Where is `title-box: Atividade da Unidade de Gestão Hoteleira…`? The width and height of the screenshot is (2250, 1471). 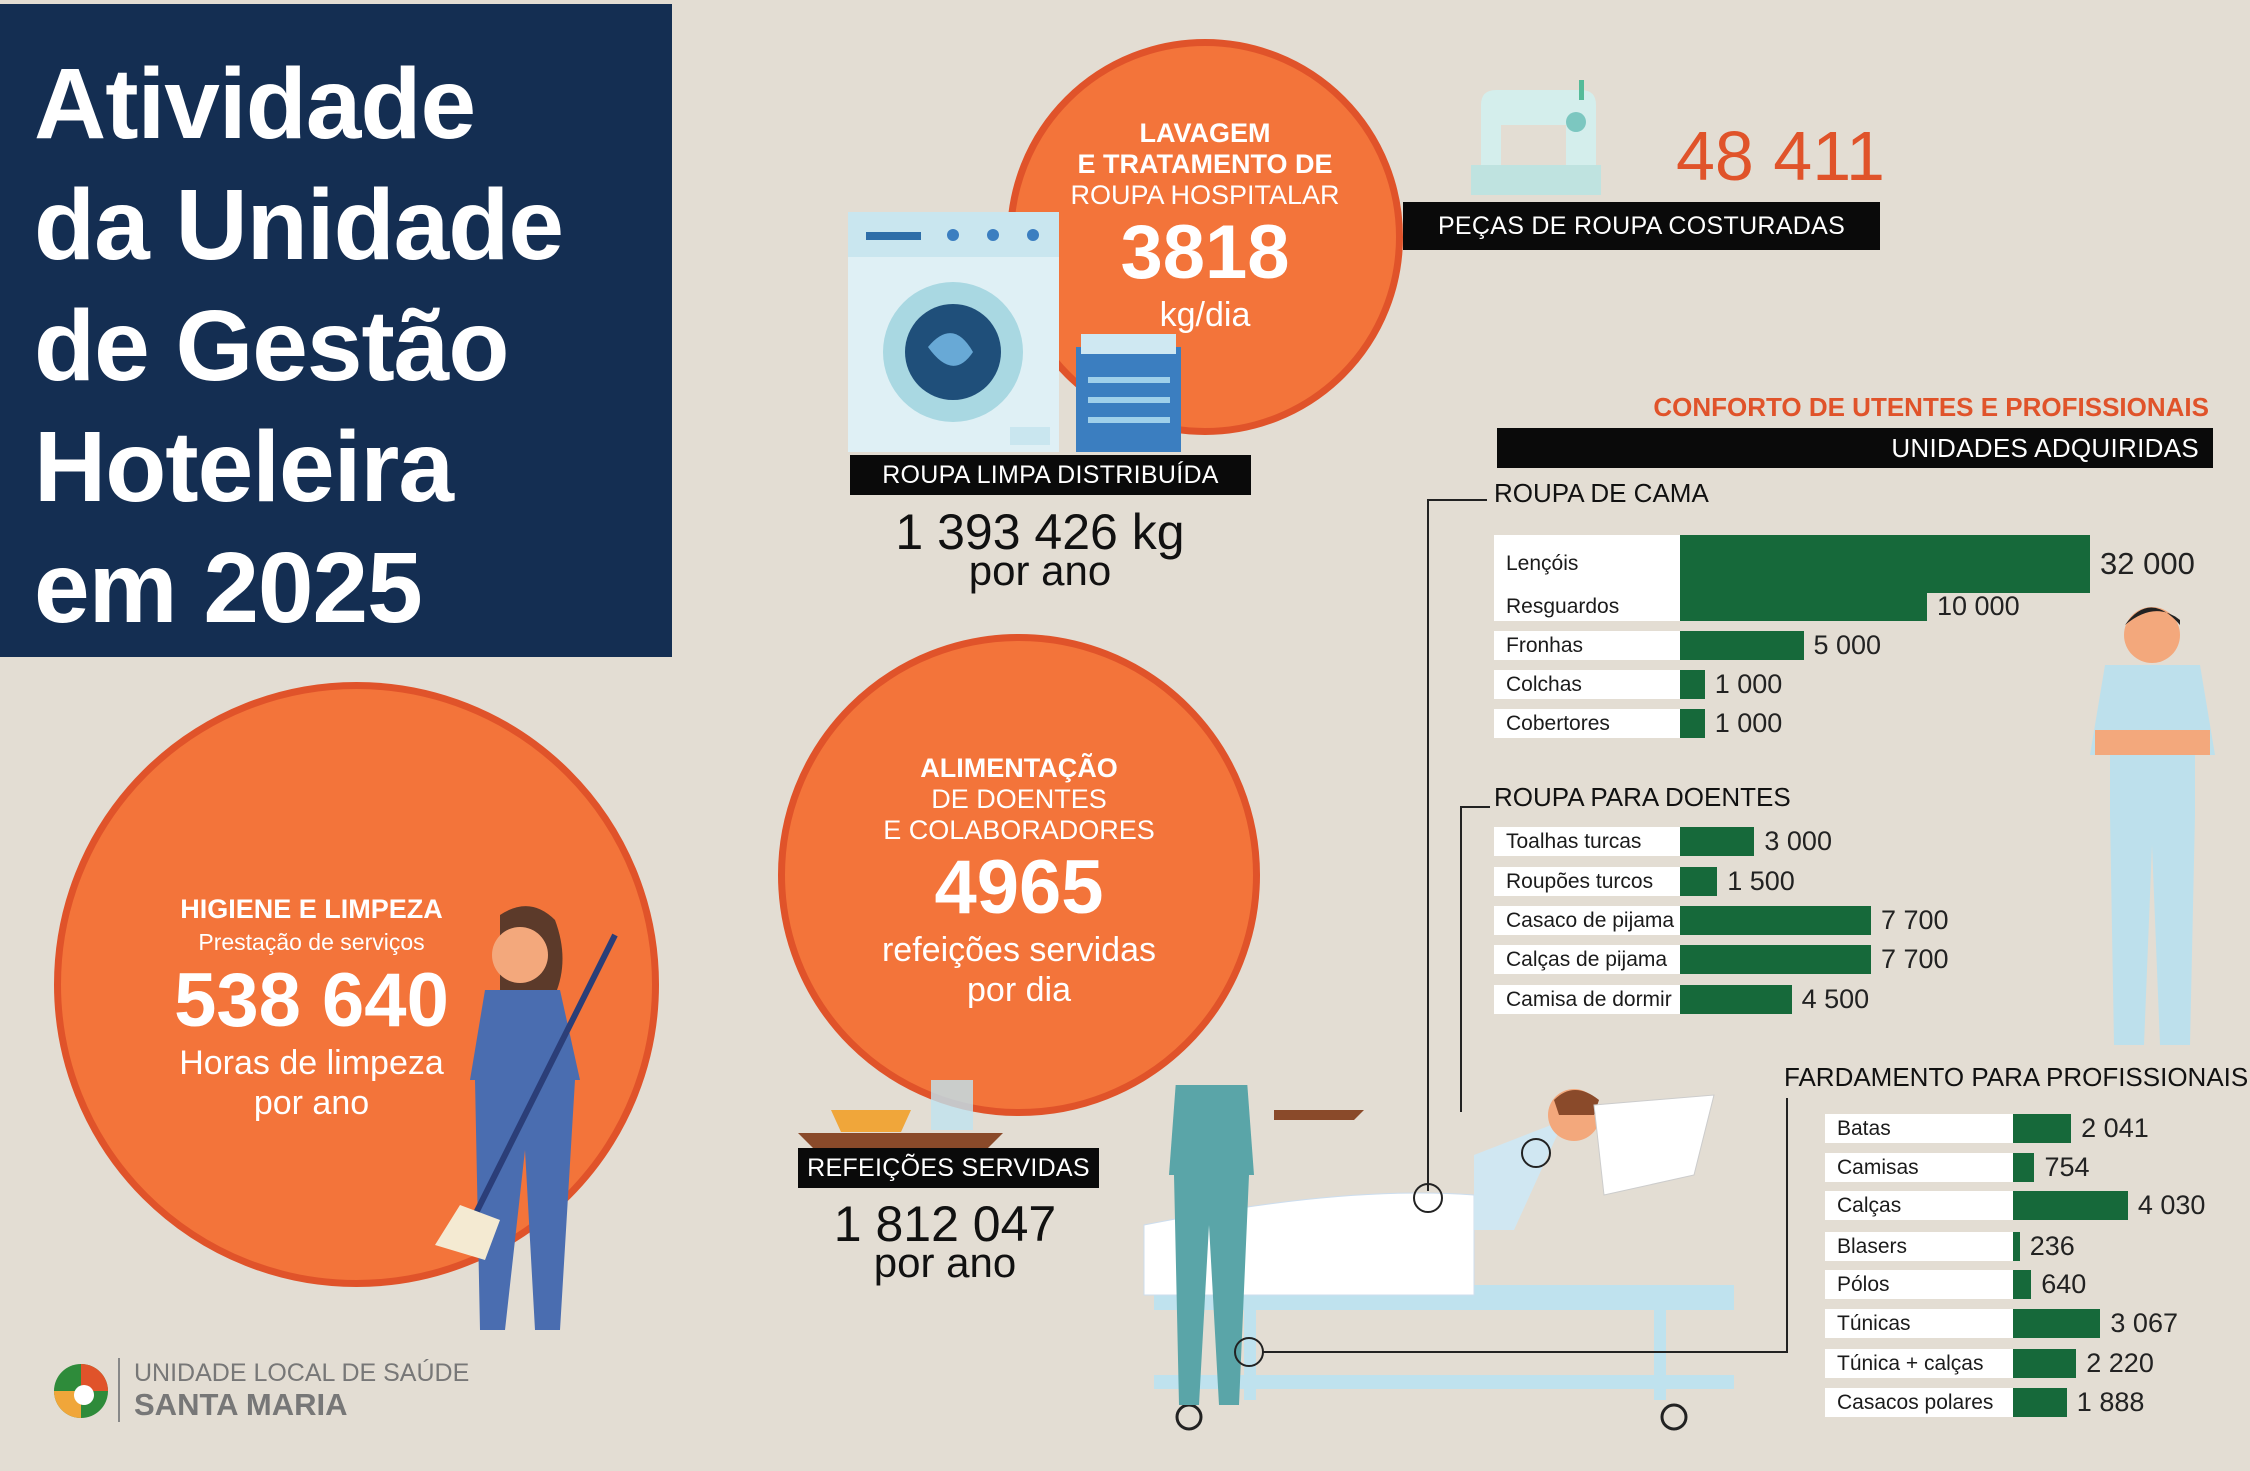
title-box: Atividade da Unidade de Gestão Hoteleira… is located at coordinates (336, 330).